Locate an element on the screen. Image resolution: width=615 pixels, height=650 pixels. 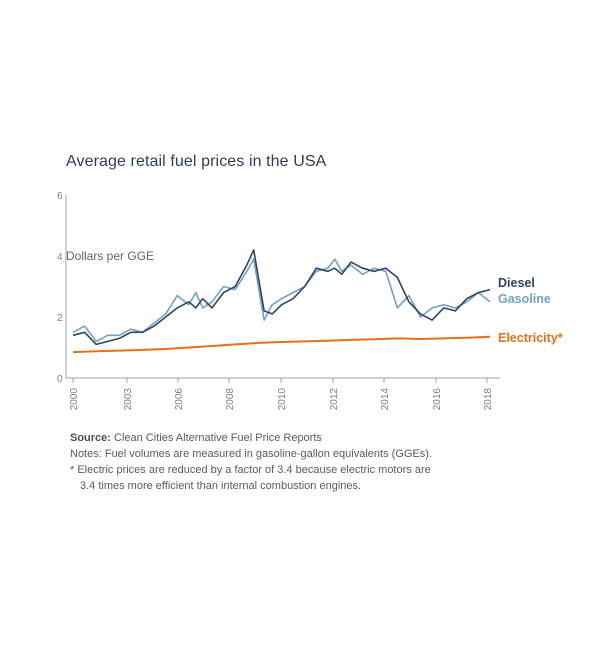
x-tick-label: 2003 is located at coordinates (128, 399).